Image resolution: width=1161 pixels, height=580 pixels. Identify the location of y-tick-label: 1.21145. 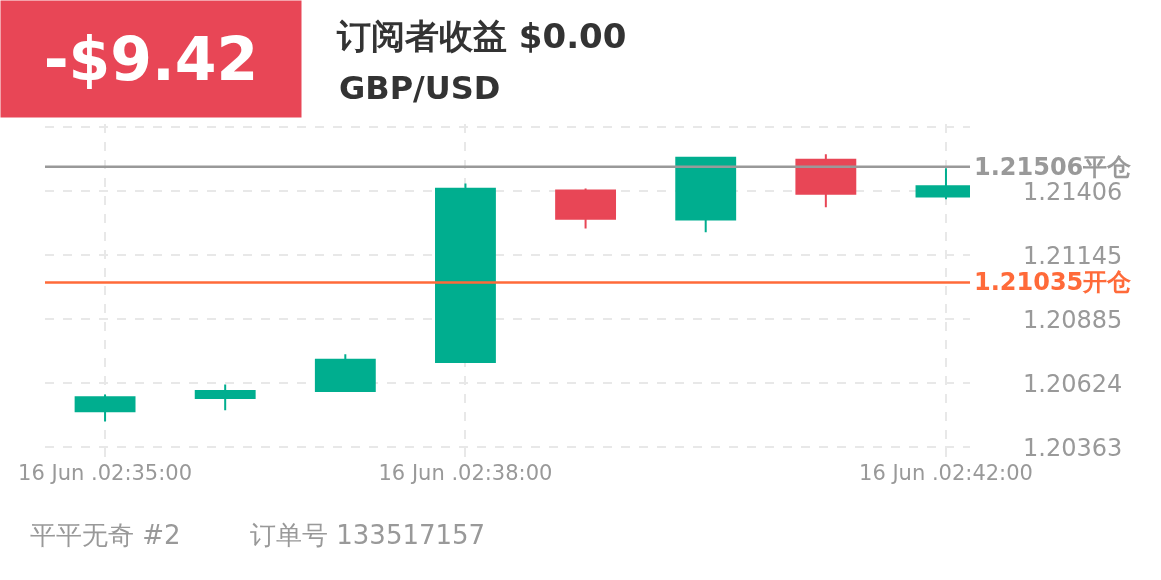
(1073, 255).